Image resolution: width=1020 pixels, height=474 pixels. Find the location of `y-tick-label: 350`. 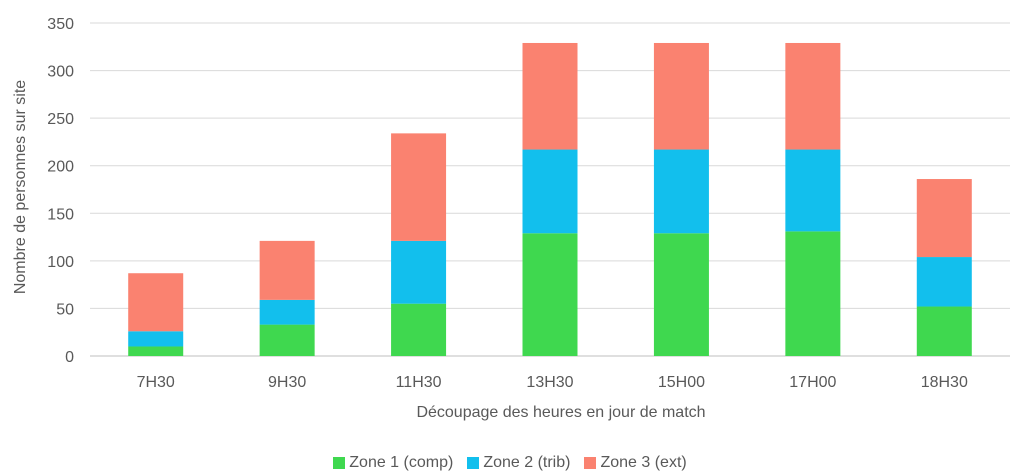

y-tick-label: 350 is located at coordinates (60, 24).